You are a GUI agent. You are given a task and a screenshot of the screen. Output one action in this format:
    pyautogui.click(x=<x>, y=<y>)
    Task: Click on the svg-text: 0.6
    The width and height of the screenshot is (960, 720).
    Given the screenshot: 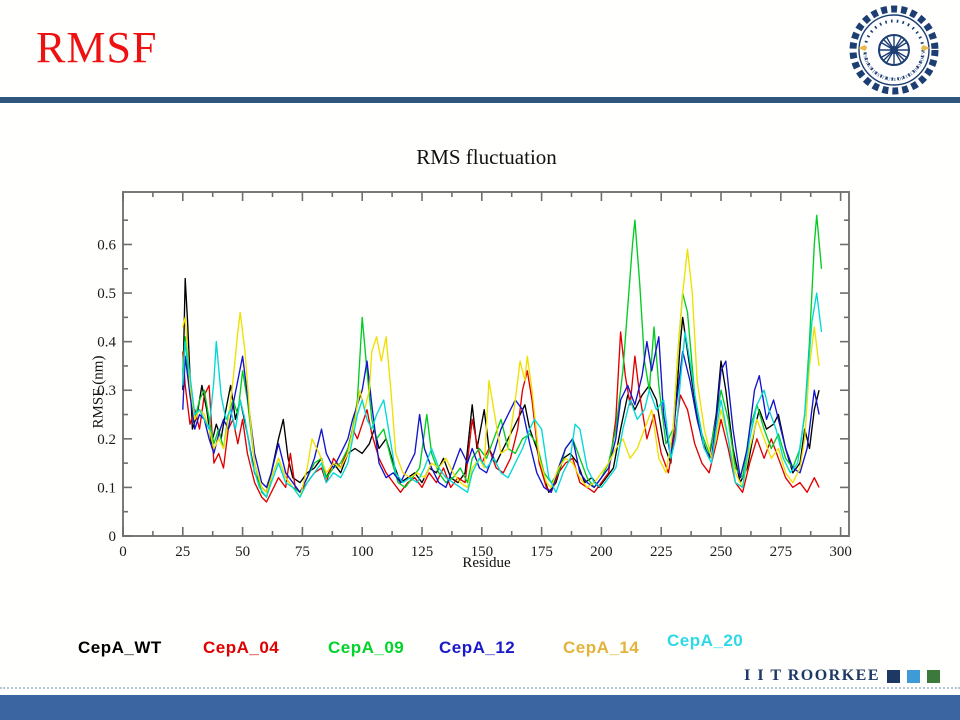 What is the action you would take?
    pyautogui.click(x=106, y=245)
    